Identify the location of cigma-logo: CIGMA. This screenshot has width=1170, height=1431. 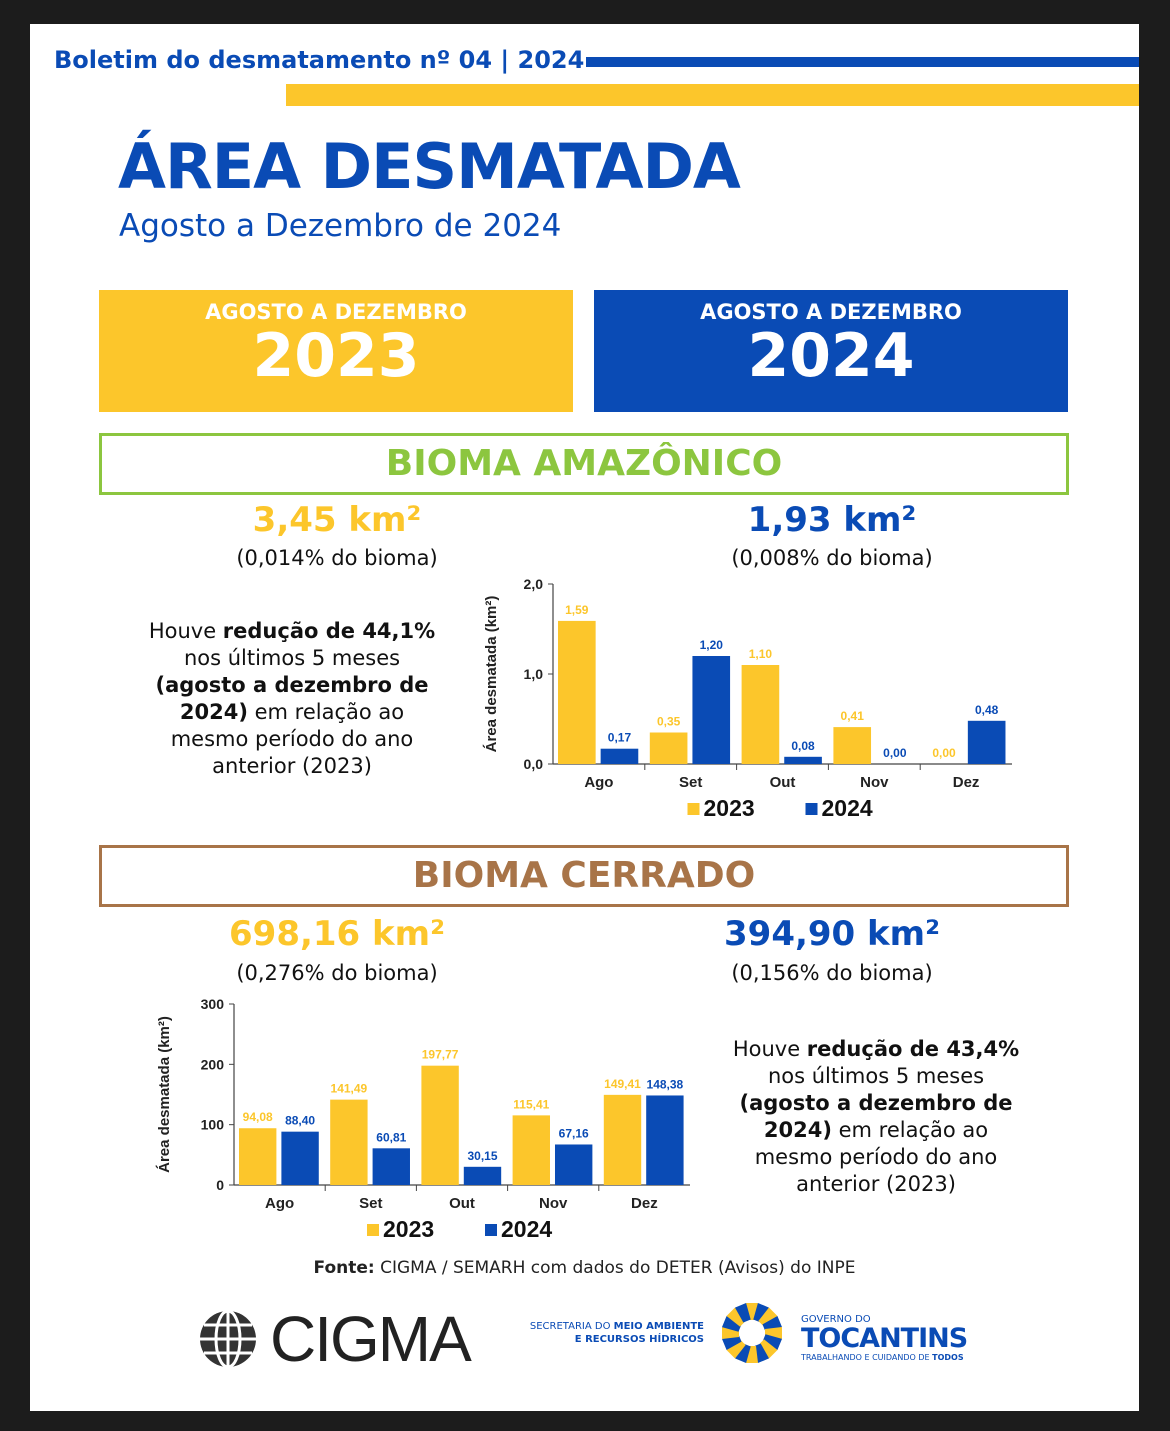
(335, 1339).